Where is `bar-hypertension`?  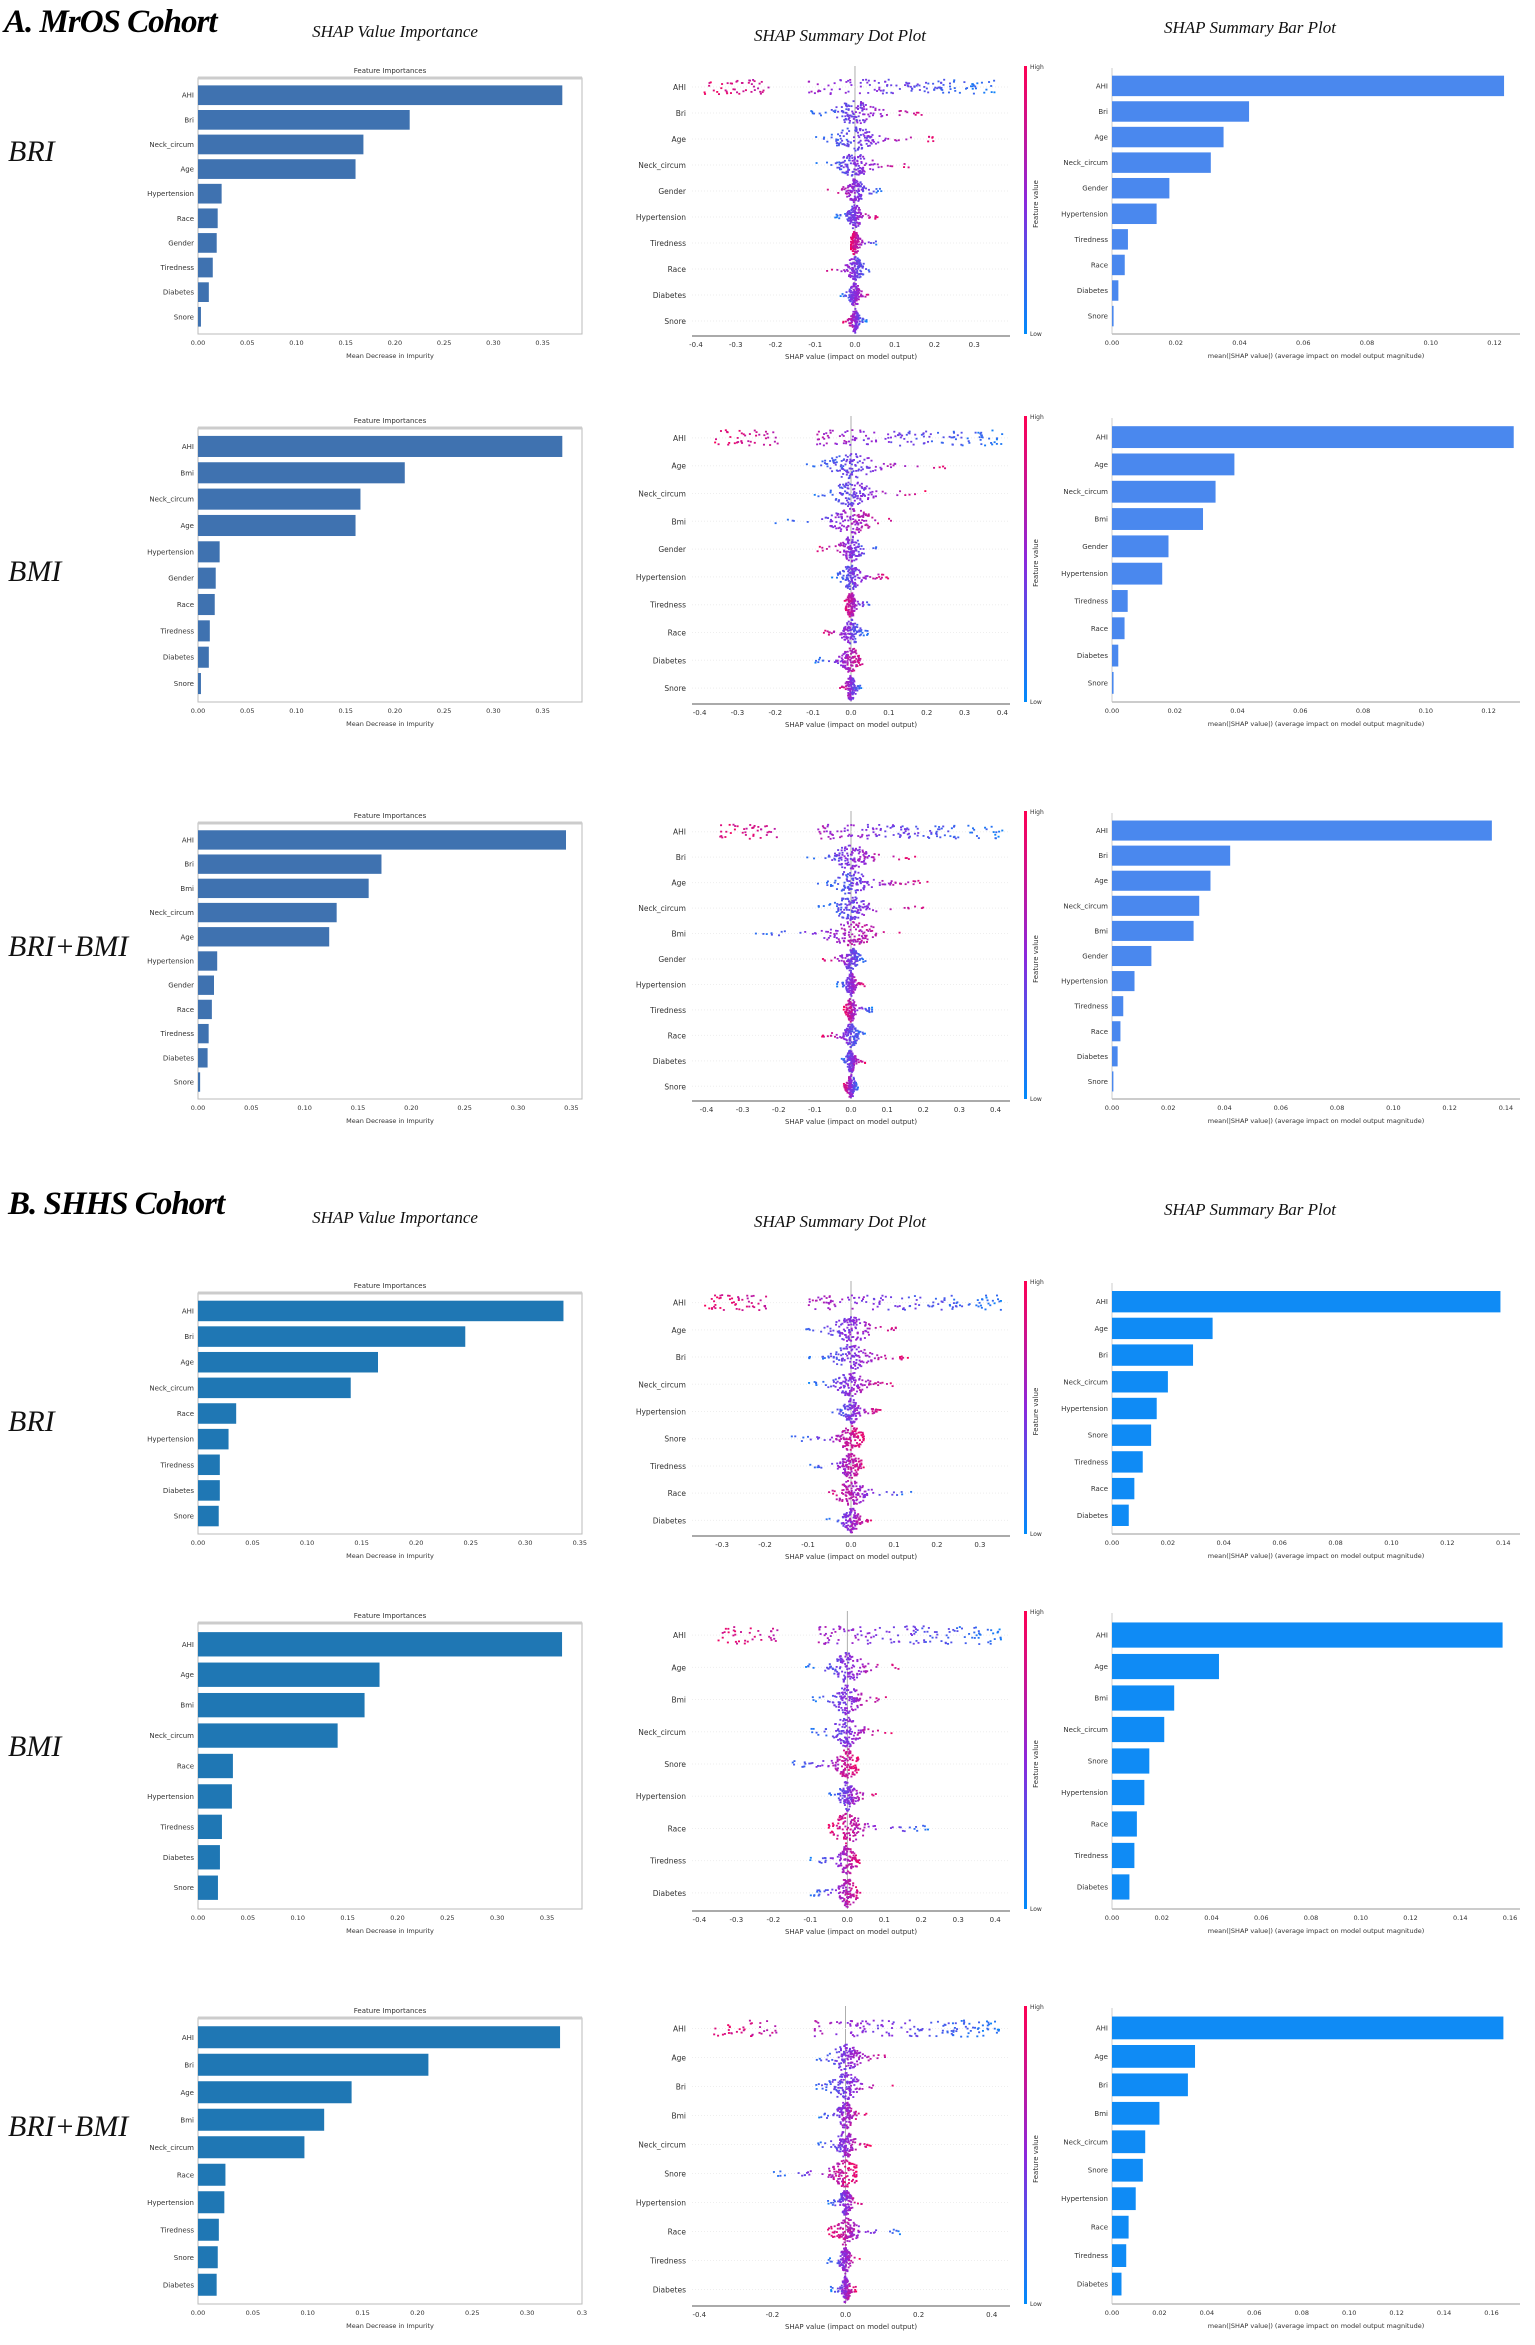
bar-hypertension is located at coordinates (213, 1439).